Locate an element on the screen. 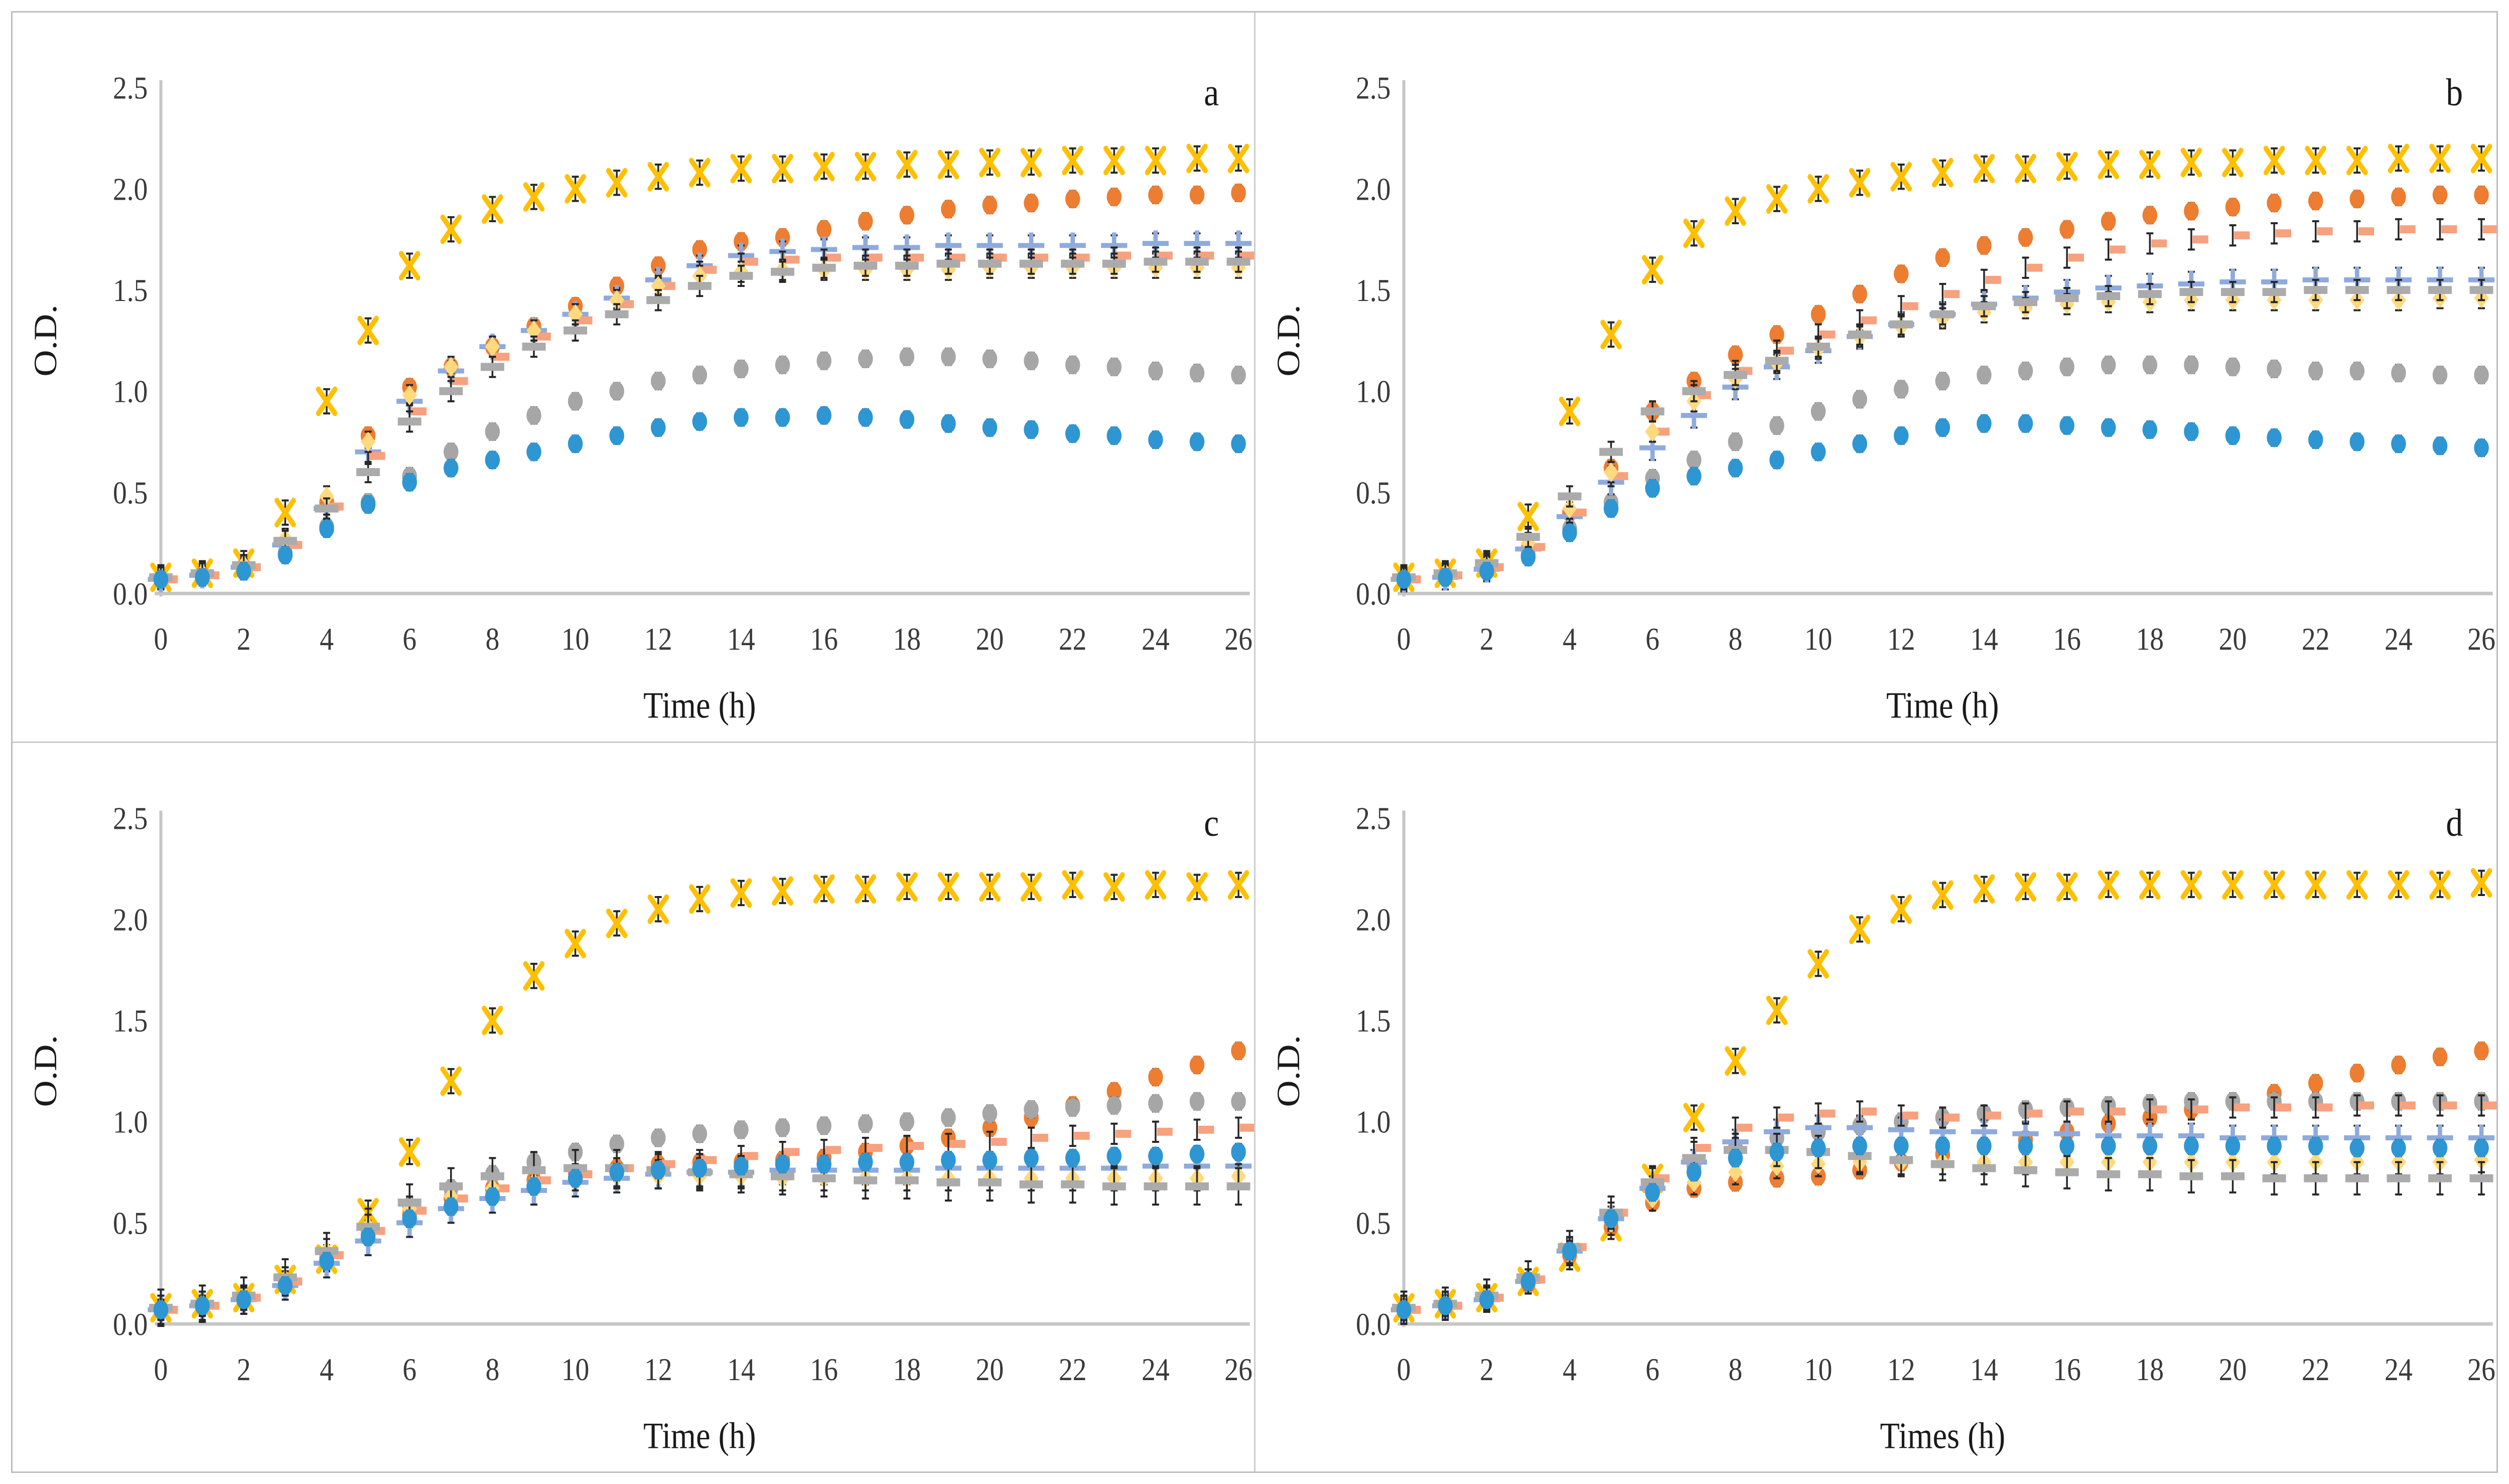  y-tick-label: 2.5 is located at coordinates (1372, 87).